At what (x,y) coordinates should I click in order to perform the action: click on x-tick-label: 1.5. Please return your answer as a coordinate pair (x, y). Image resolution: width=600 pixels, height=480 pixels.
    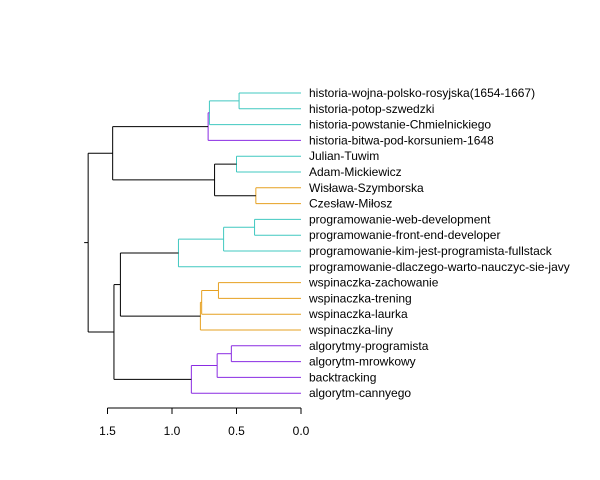
    Looking at the image, I should click on (107, 431).